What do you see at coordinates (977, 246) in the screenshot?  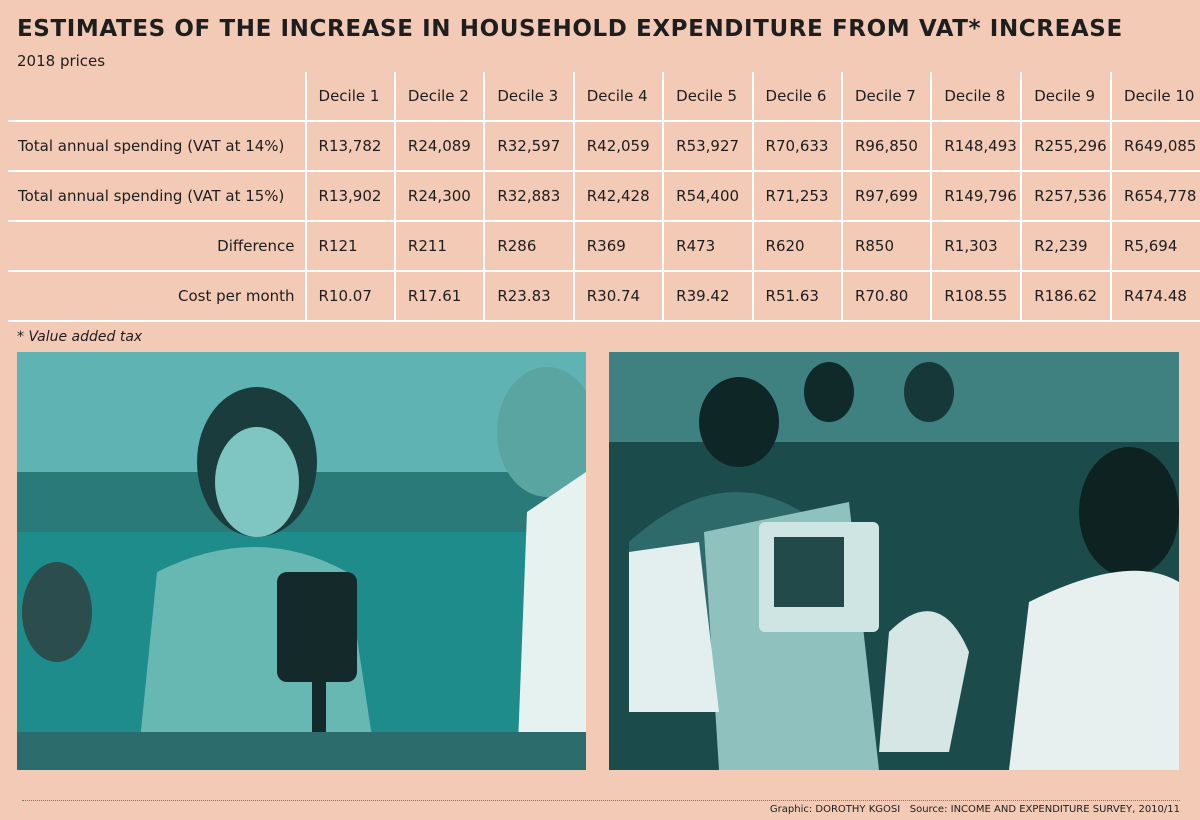 I see `table-cell: R1,303` at bounding box center [977, 246].